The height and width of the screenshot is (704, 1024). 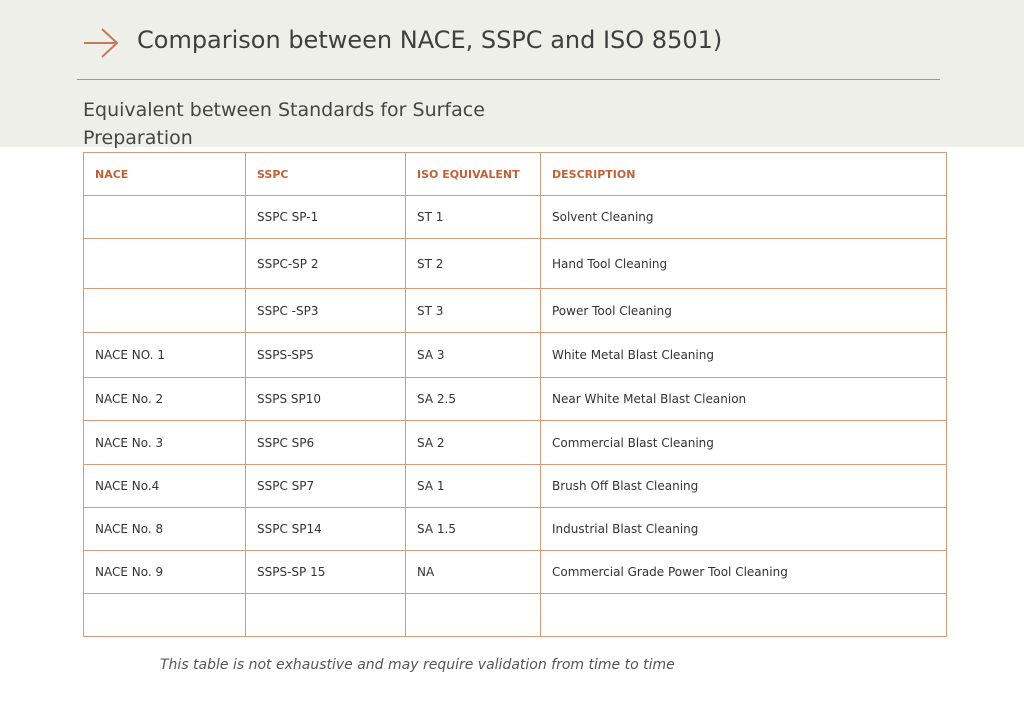 What do you see at coordinates (164, 355) in the screenshot?
I see `table-cell: NACE NO. 1` at bounding box center [164, 355].